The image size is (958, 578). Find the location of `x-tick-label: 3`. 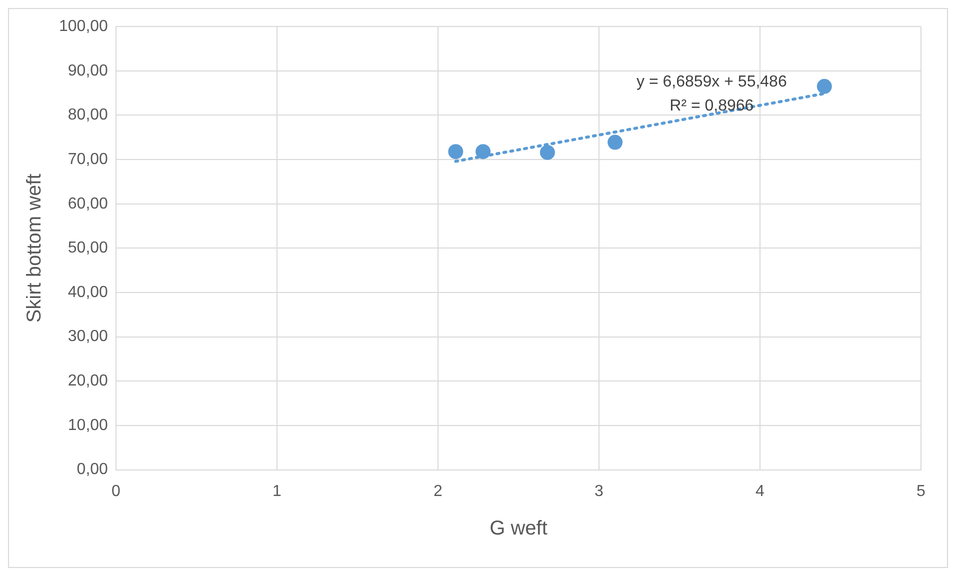

x-tick-label: 3 is located at coordinates (599, 491).